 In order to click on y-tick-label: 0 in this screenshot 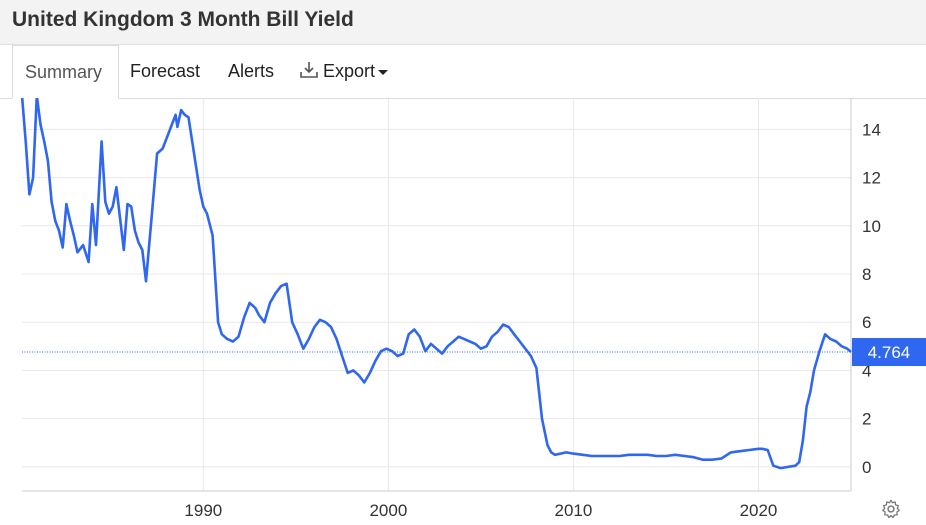, I will do `click(866, 467)`.